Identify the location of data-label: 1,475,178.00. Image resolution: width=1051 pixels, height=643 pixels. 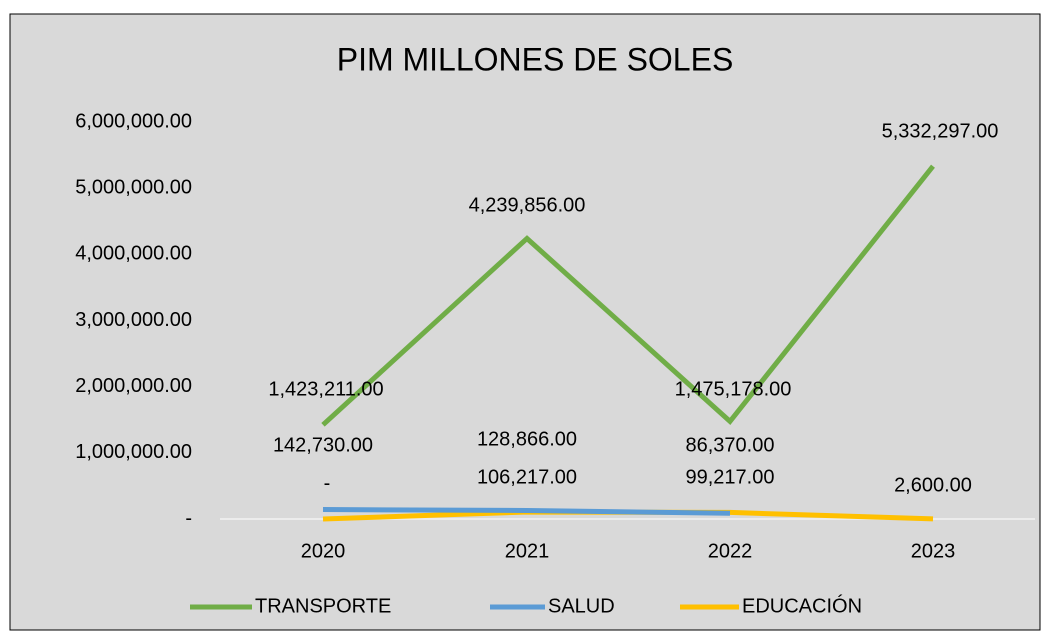
(733, 389).